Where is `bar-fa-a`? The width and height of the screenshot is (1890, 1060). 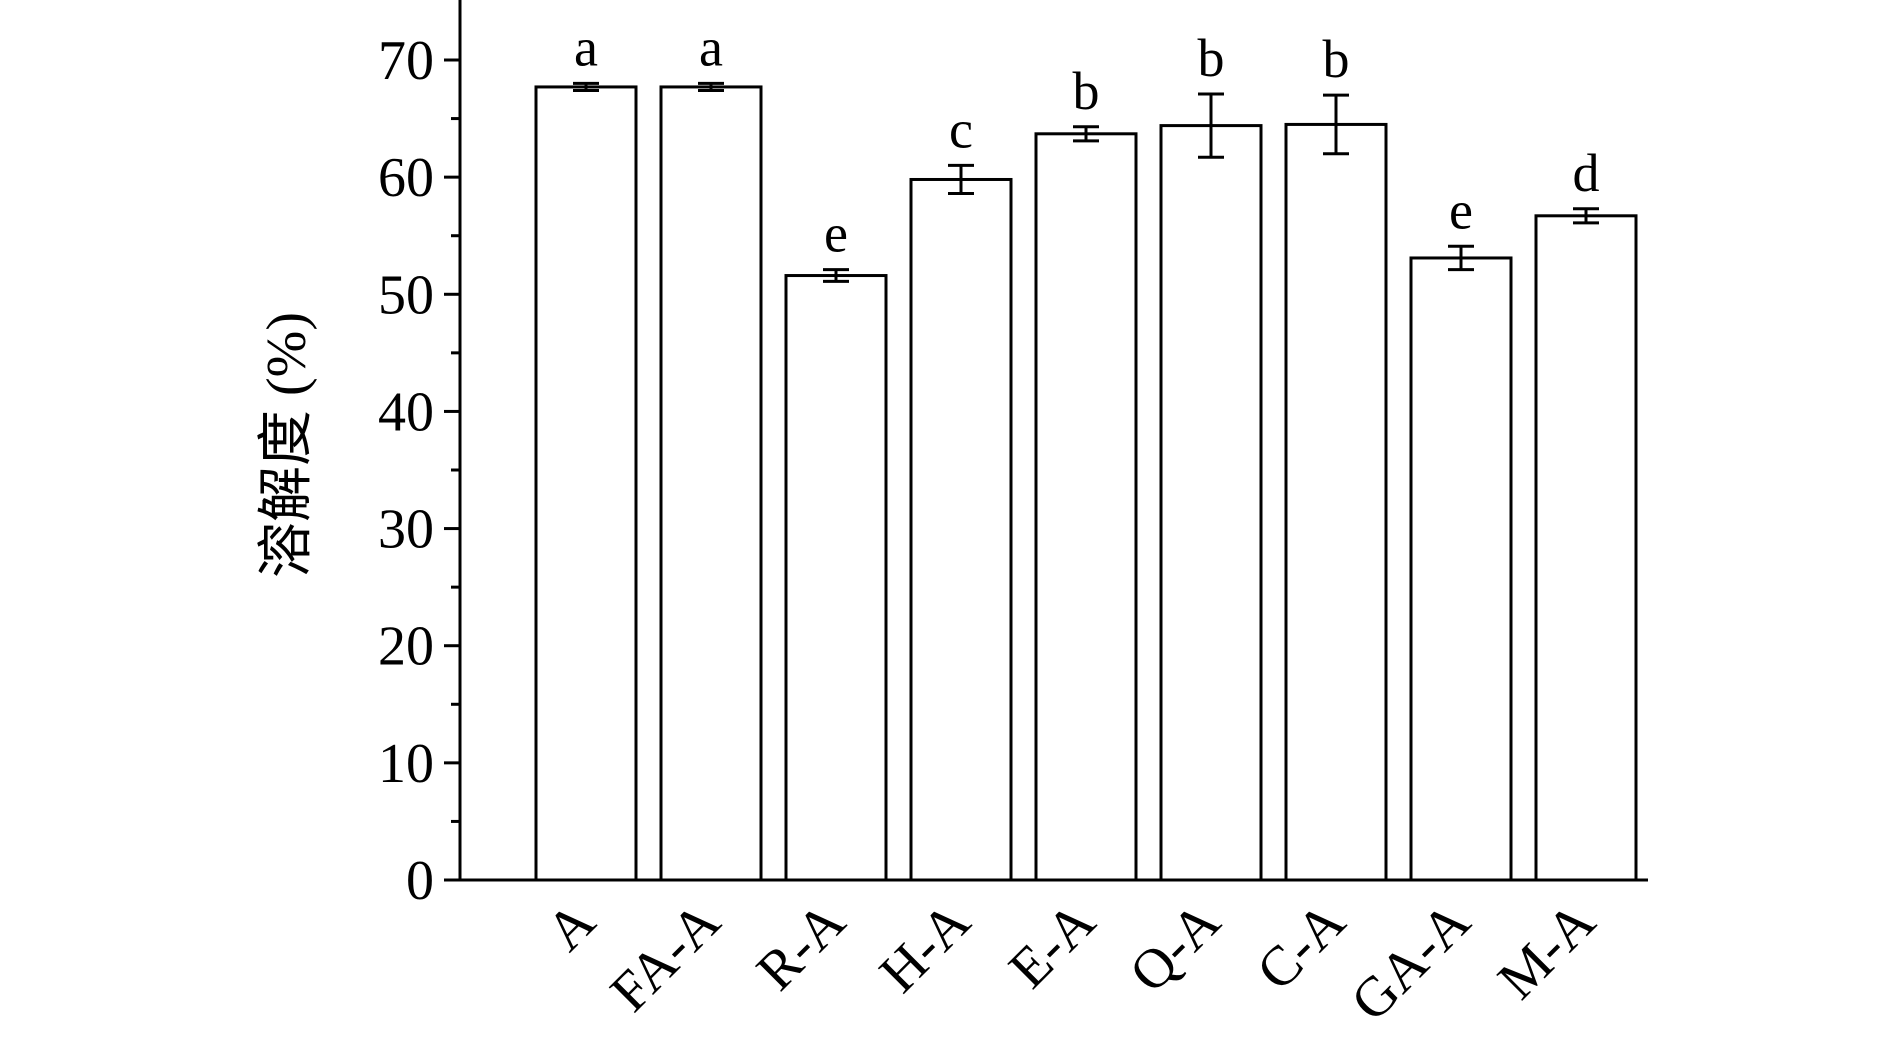 bar-fa-a is located at coordinates (711, 483).